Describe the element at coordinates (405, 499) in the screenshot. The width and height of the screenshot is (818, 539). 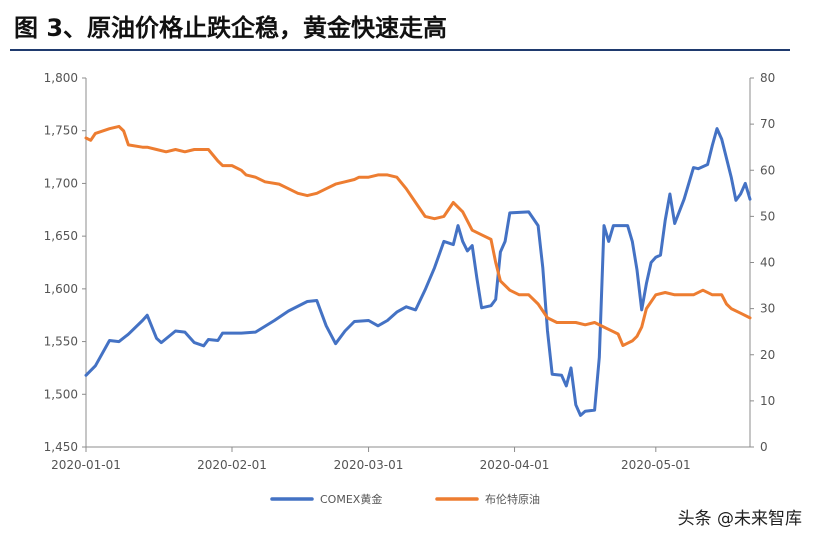
I see `chart-legend: COMEX黄金 布伦特原油` at that location.